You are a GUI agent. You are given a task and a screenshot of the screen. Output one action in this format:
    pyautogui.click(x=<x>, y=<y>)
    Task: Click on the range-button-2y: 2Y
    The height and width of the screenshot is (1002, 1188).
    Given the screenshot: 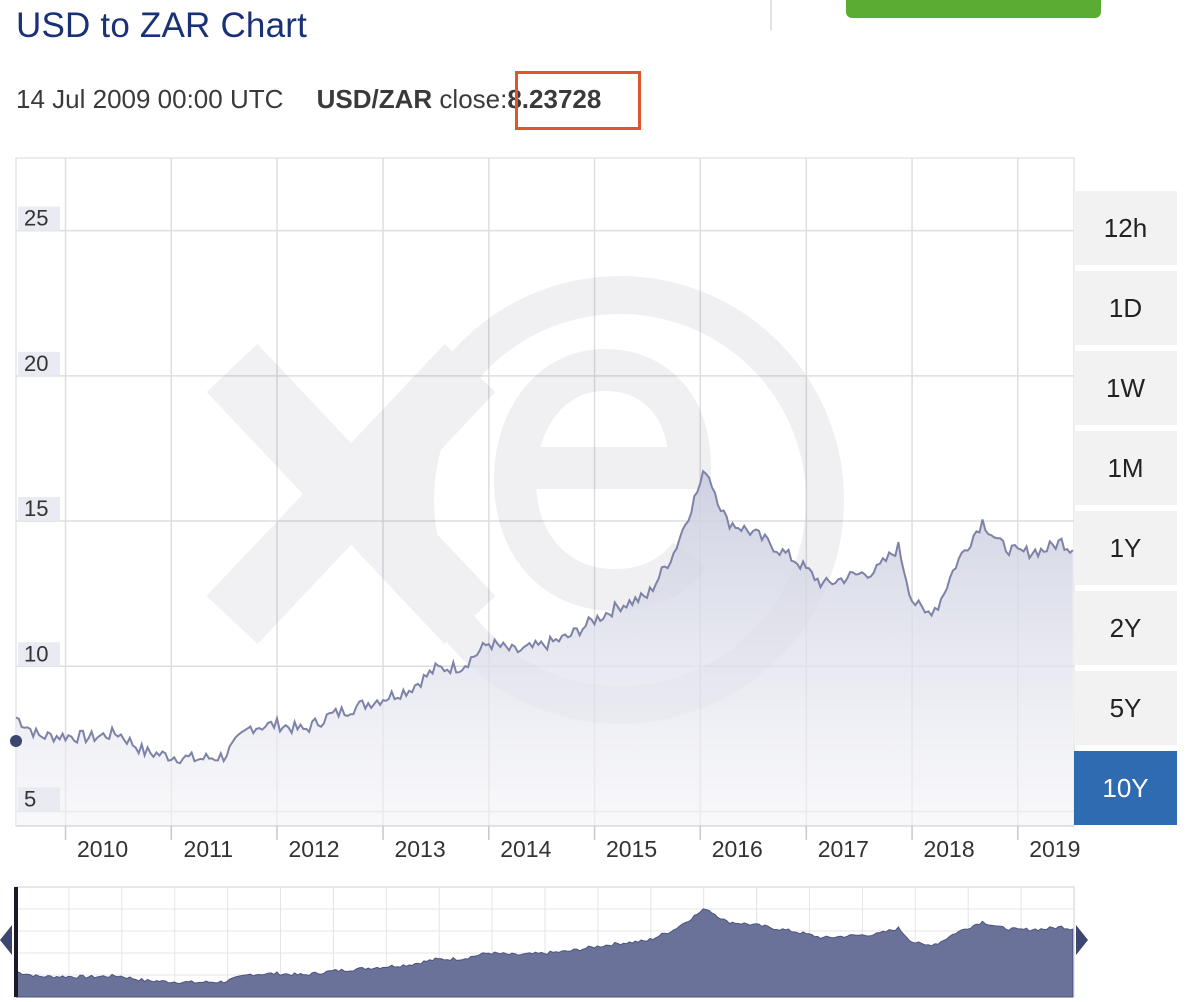 What is the action you would take?
    pyautogui.click(x=1125, y=628)
    